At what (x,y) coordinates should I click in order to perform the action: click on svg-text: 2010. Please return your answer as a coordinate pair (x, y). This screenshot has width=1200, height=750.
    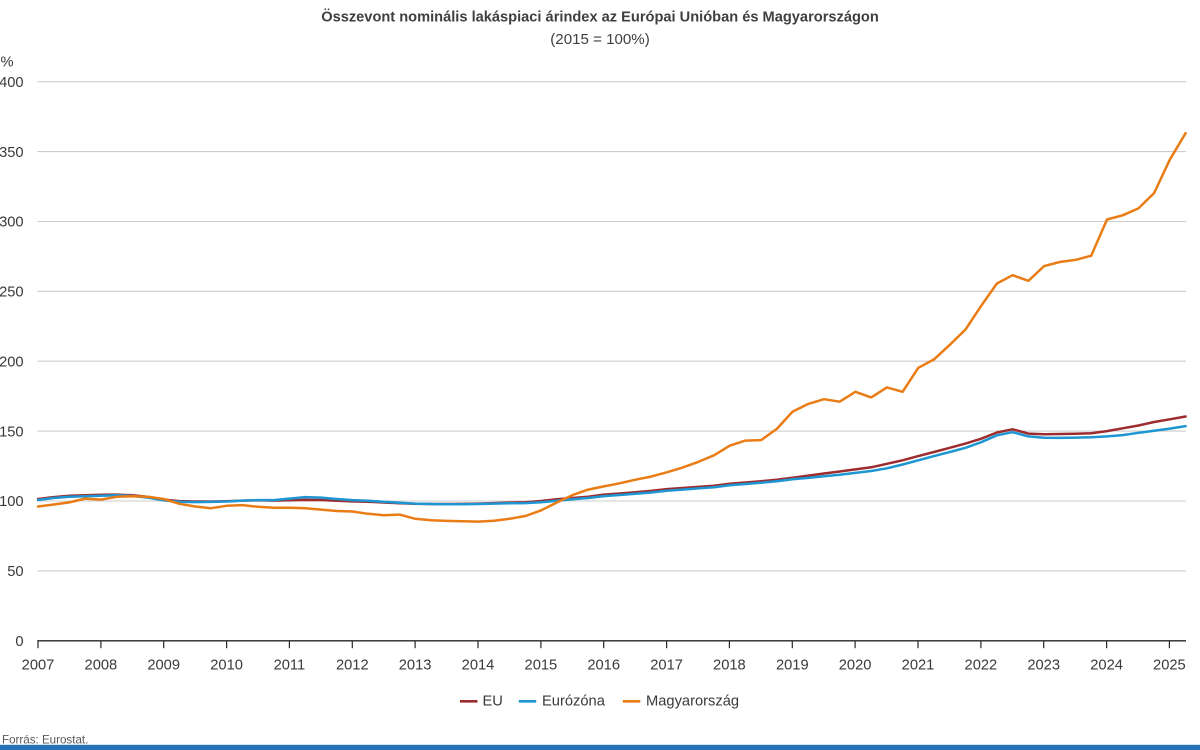
    Looking at the image, I should click on (226, 666).